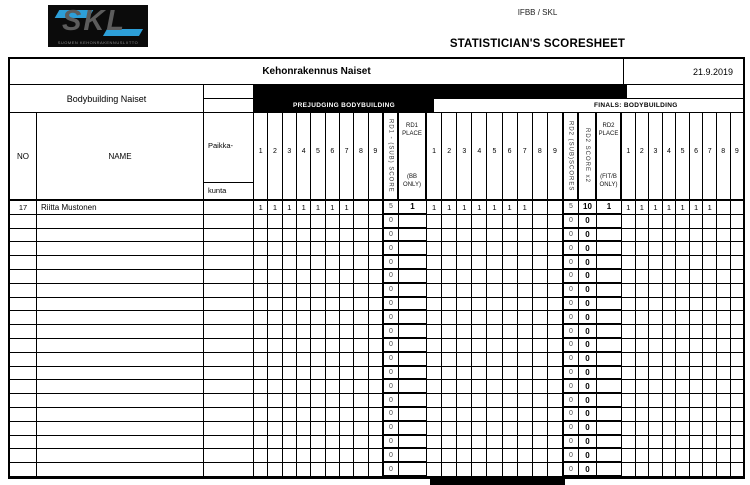 Image resolution: width=750 pixels, height=485 pixels. What do you see at coordinates (570, 156) in the screenshot?
I see `header-rd2-subscore-label: RD2 (SUB)SCORES` at bounding box center [570, 156].